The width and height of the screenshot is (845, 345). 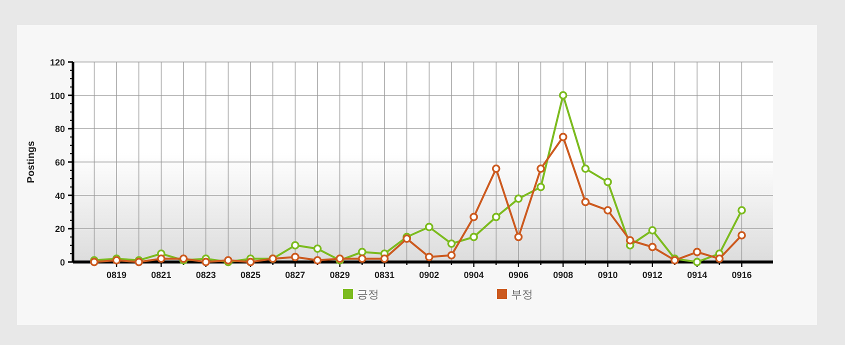 What do you see at coordinates (57, 95) in the screenshot?
I see `y-tick-label: 100` at bounding box center [57, 95].